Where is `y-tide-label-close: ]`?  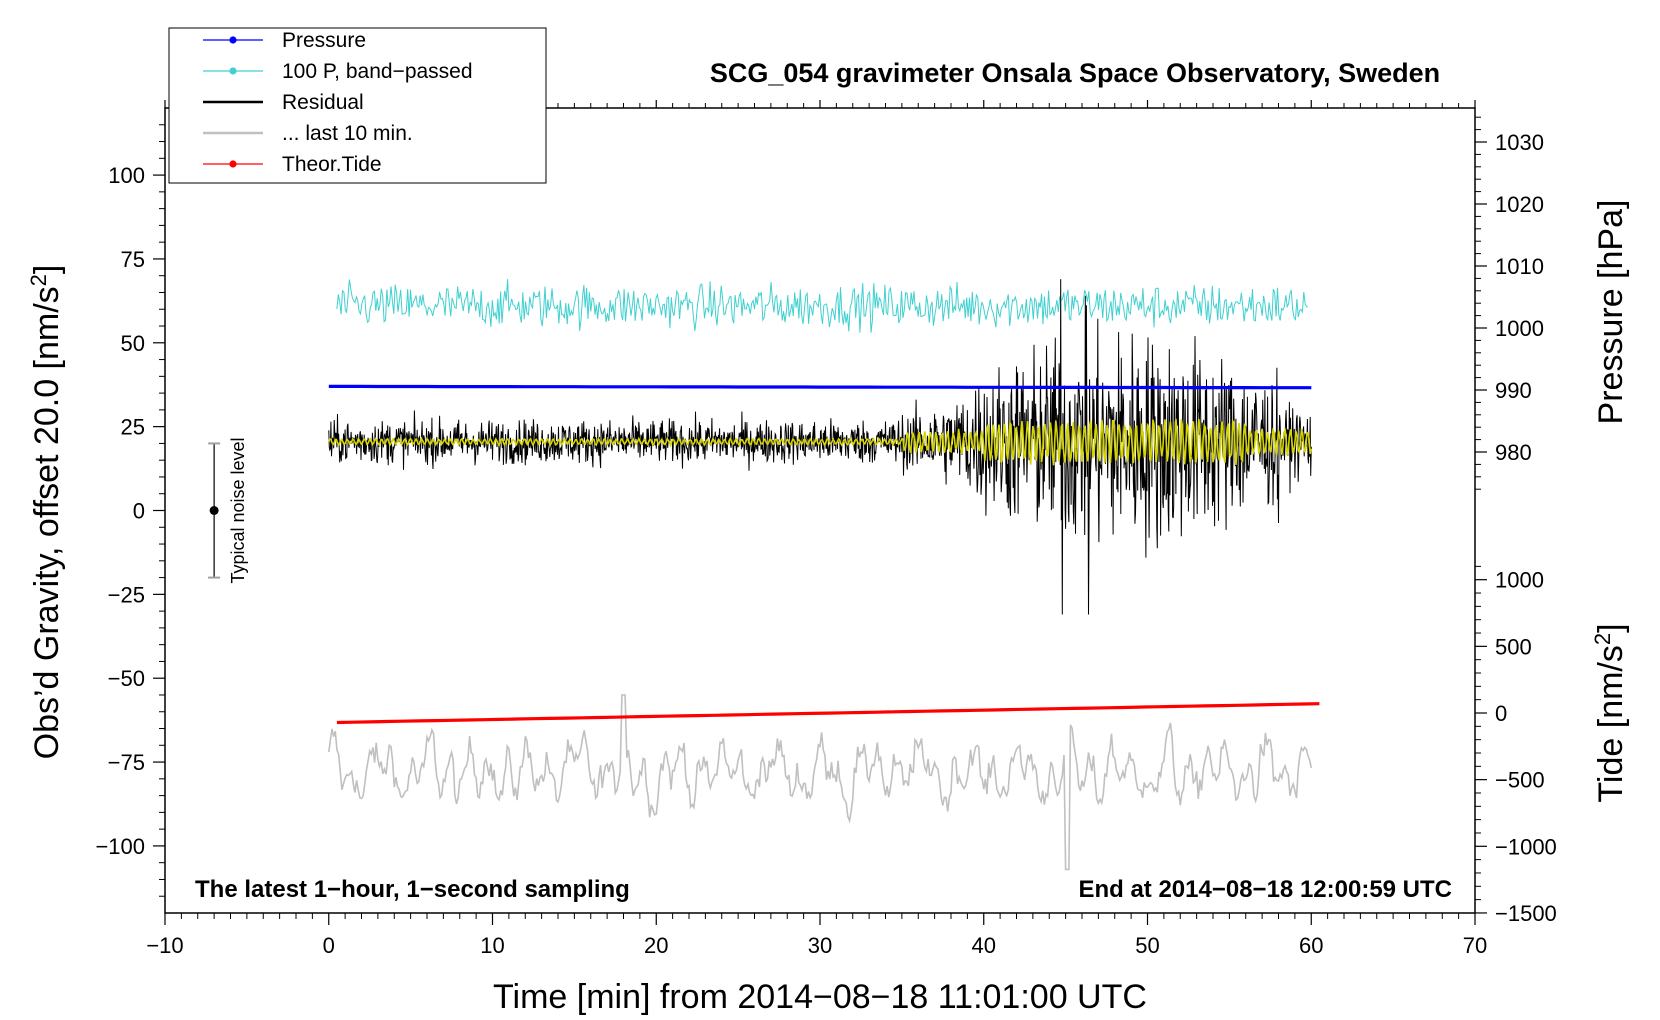
y-tide-label-close: ] is located at coordinates (1611, 627).